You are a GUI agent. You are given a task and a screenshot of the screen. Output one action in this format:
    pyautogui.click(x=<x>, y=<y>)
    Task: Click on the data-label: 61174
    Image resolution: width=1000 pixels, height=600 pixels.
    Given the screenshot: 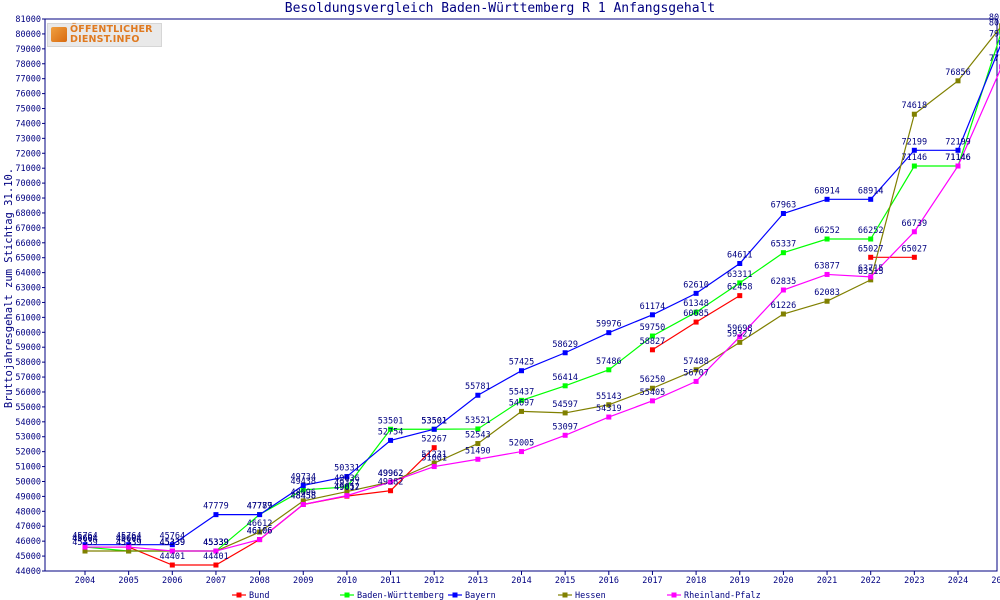 What is the action you would take?
    pyautogui.click(x=653, y=307)
    